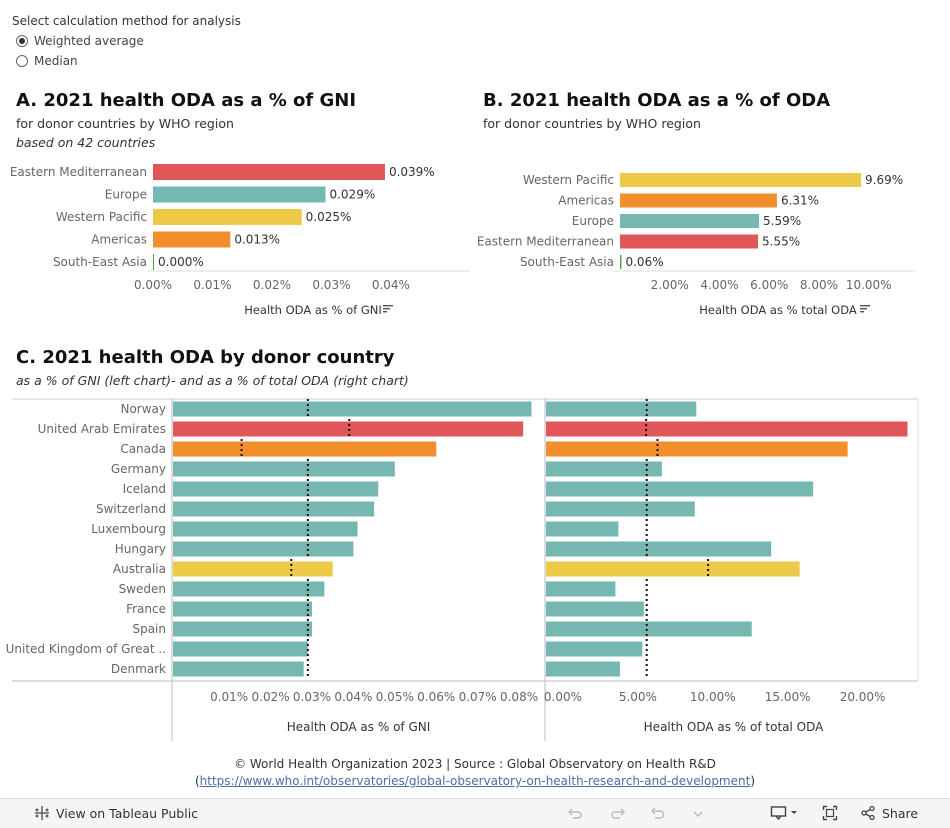  Describe the element at coordinates (78, 172) in the screenshot. I see `category-label: Eastern Mediterranean` at that location.